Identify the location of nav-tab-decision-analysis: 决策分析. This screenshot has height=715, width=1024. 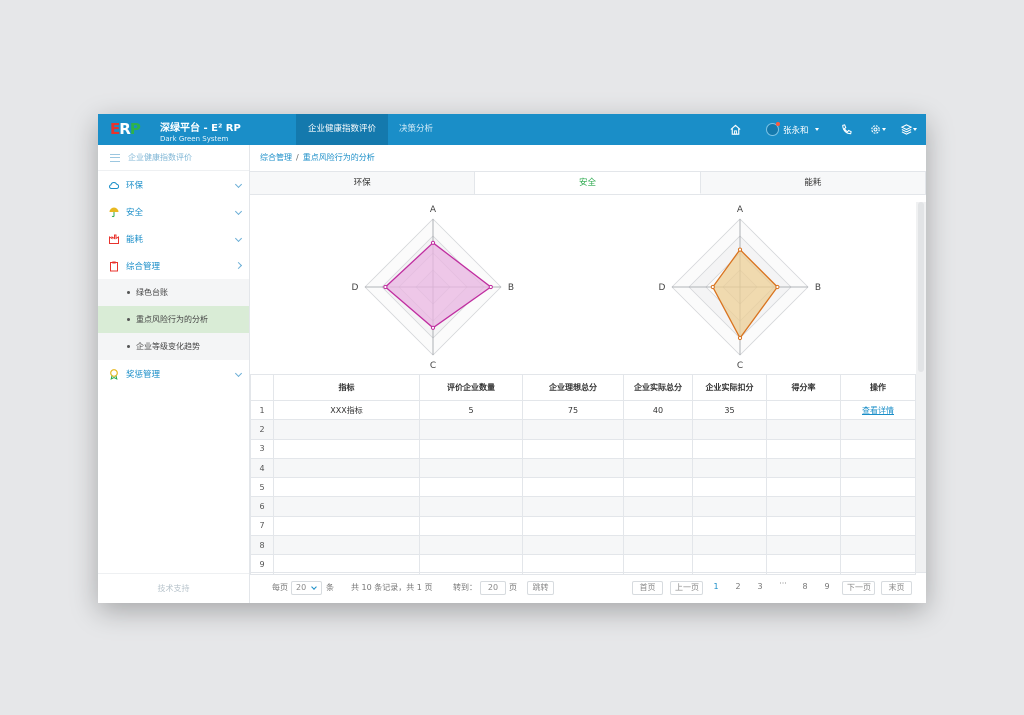
(415, 129).